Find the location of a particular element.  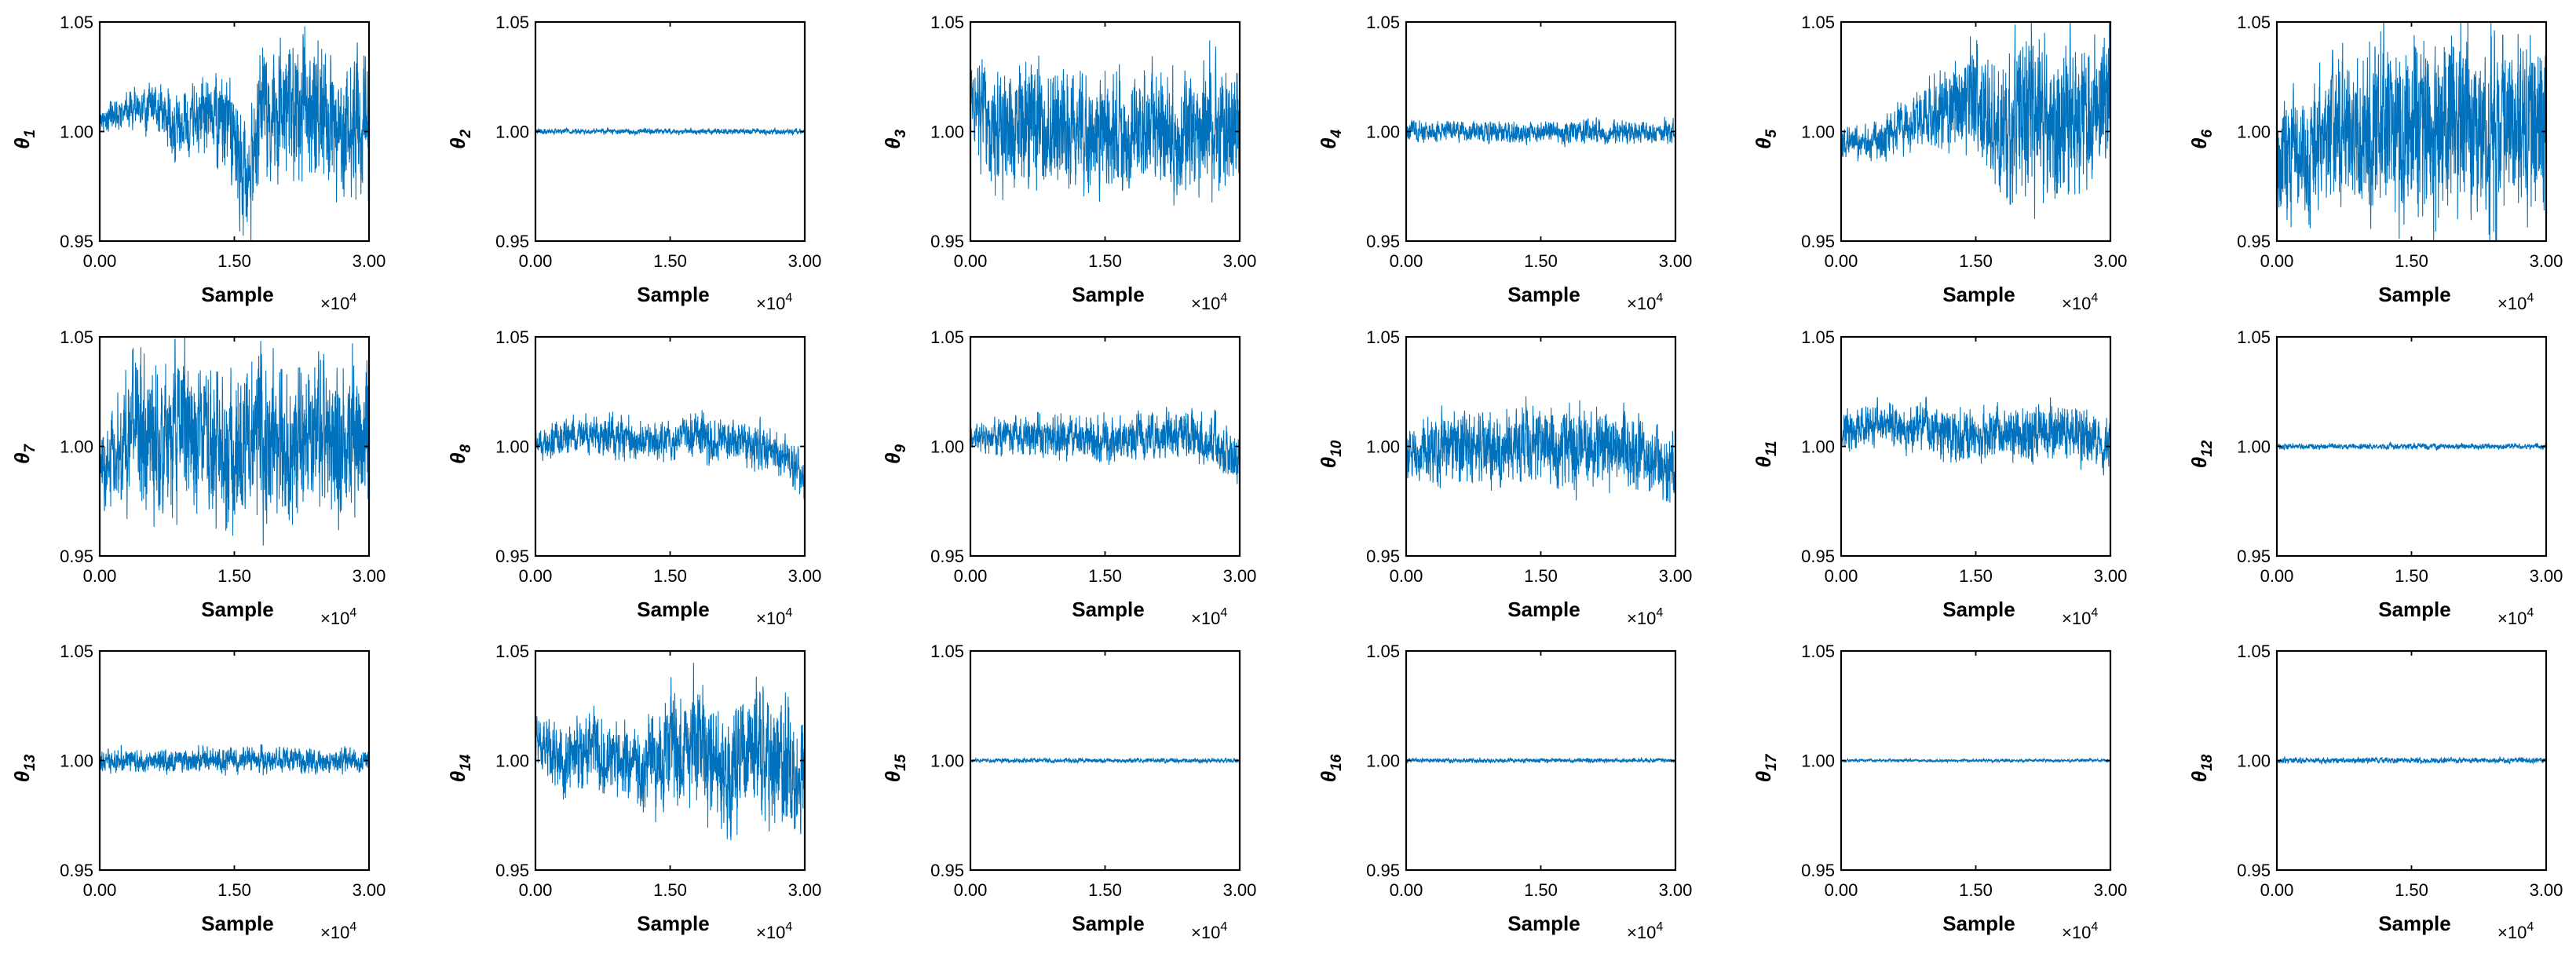

trace-panel-18: 0.00 1.50 3.00 0.95 1.00 1.05 Sample ×104 θ18 is located at coordinates (2375, 792).